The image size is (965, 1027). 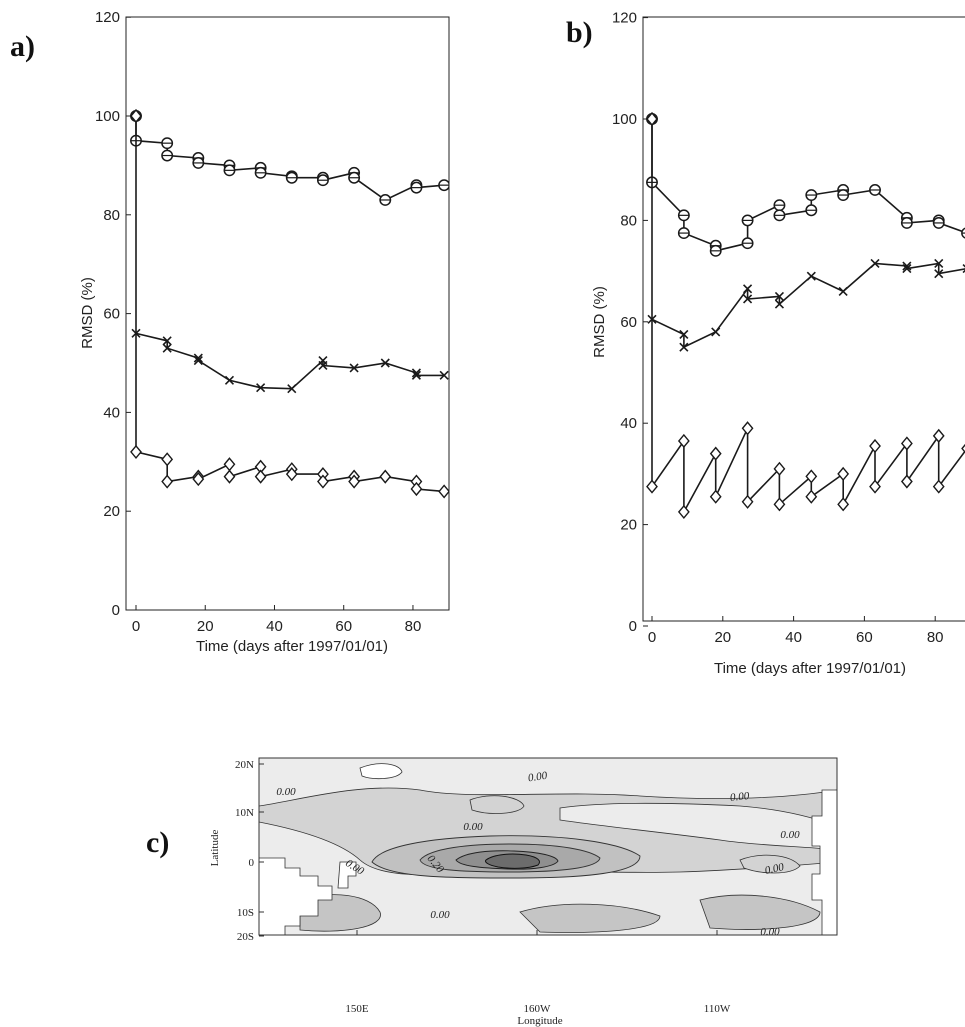 What do you see at coordinates (808, 305) in the screenshot?
I see `series-line-x` at bounding box center [808, 305].